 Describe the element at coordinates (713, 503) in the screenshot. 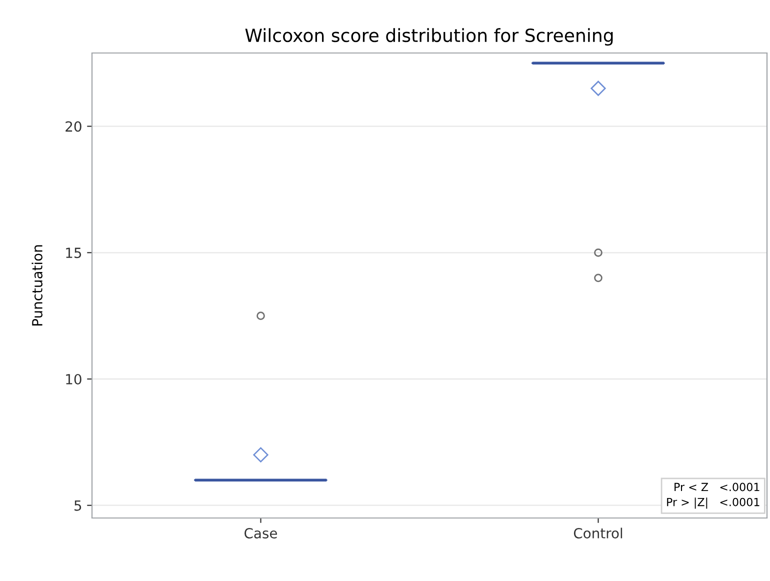

I see `annotation: Pr > |Z| <.0001` at that location.